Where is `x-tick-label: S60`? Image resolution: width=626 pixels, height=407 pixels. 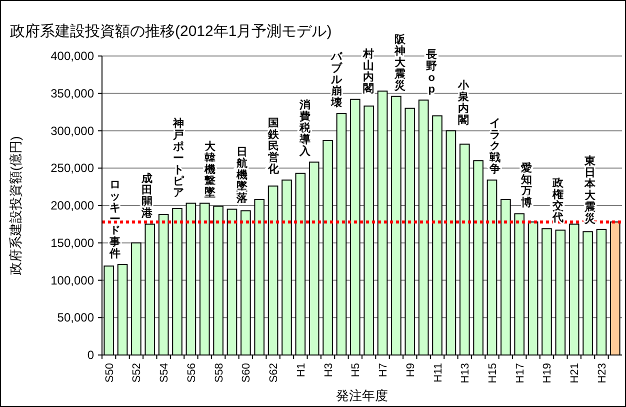
x-tick-label: S60 is located at coordinates (246, 373).